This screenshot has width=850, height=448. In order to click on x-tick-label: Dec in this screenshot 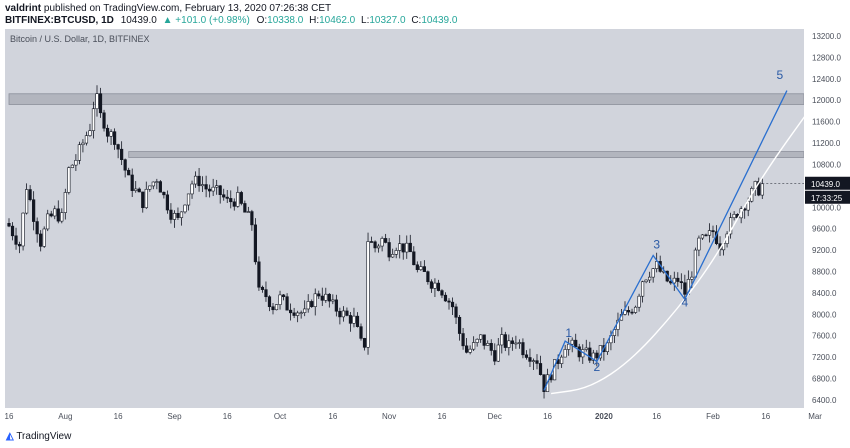, I will do `click(495, 416)`.